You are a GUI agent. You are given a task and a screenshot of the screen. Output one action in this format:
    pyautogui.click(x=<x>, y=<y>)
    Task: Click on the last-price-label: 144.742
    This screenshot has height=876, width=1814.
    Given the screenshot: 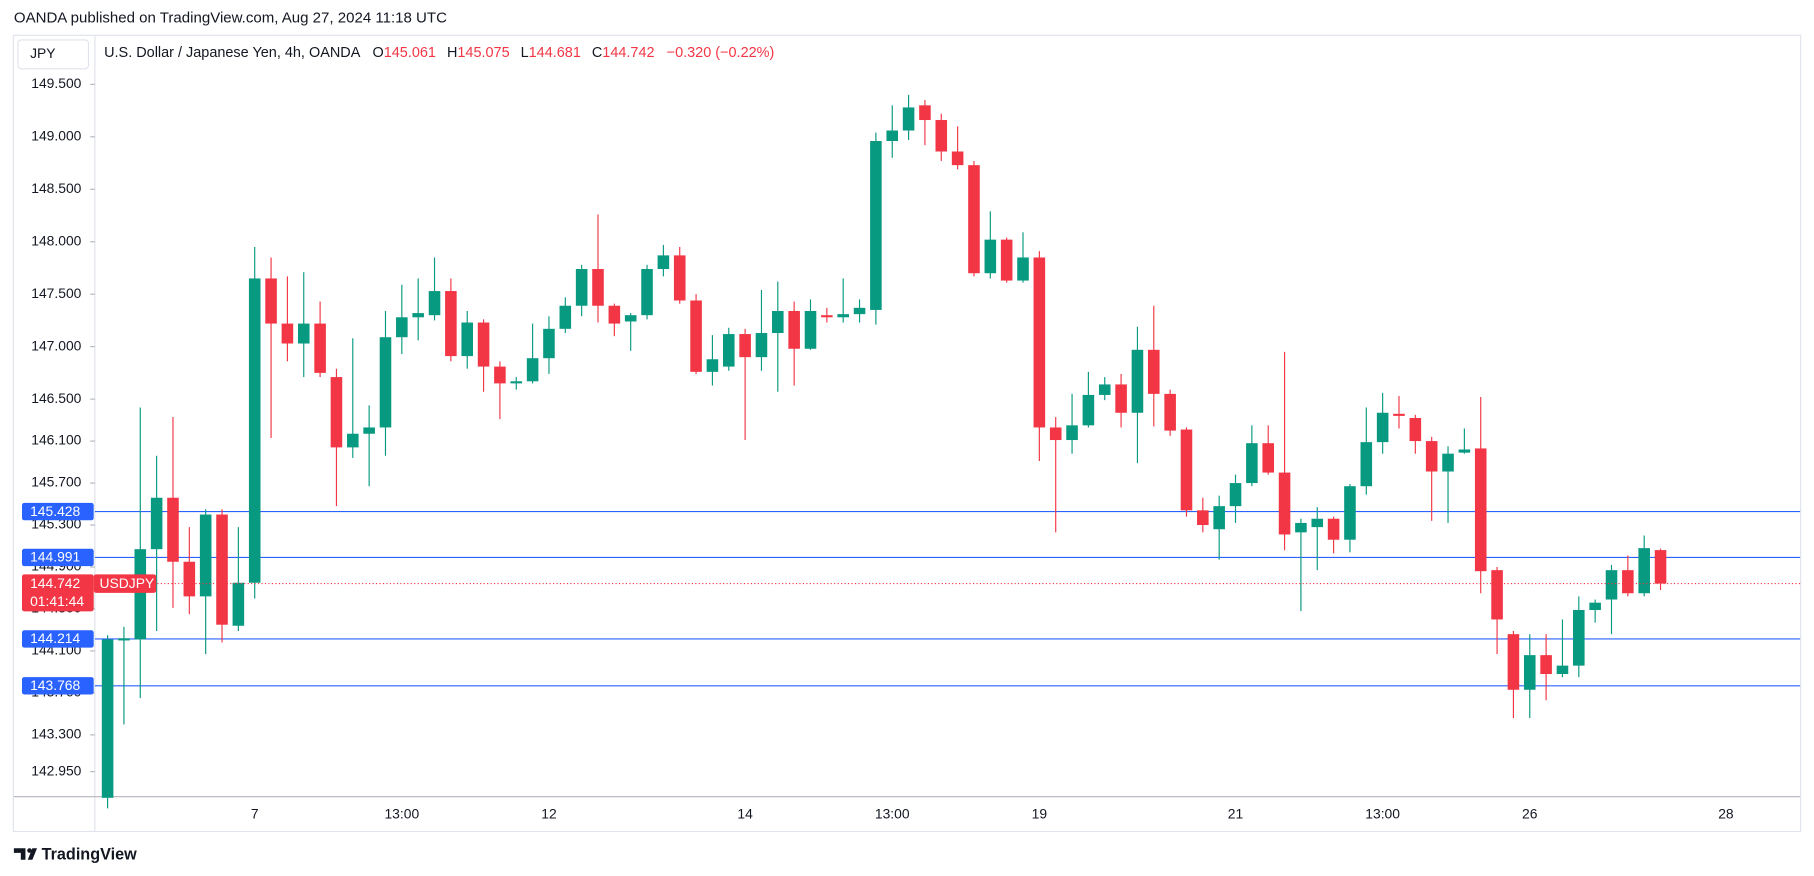 What is the action you would take?
    pyautogui.click(x=55, y=583)
    